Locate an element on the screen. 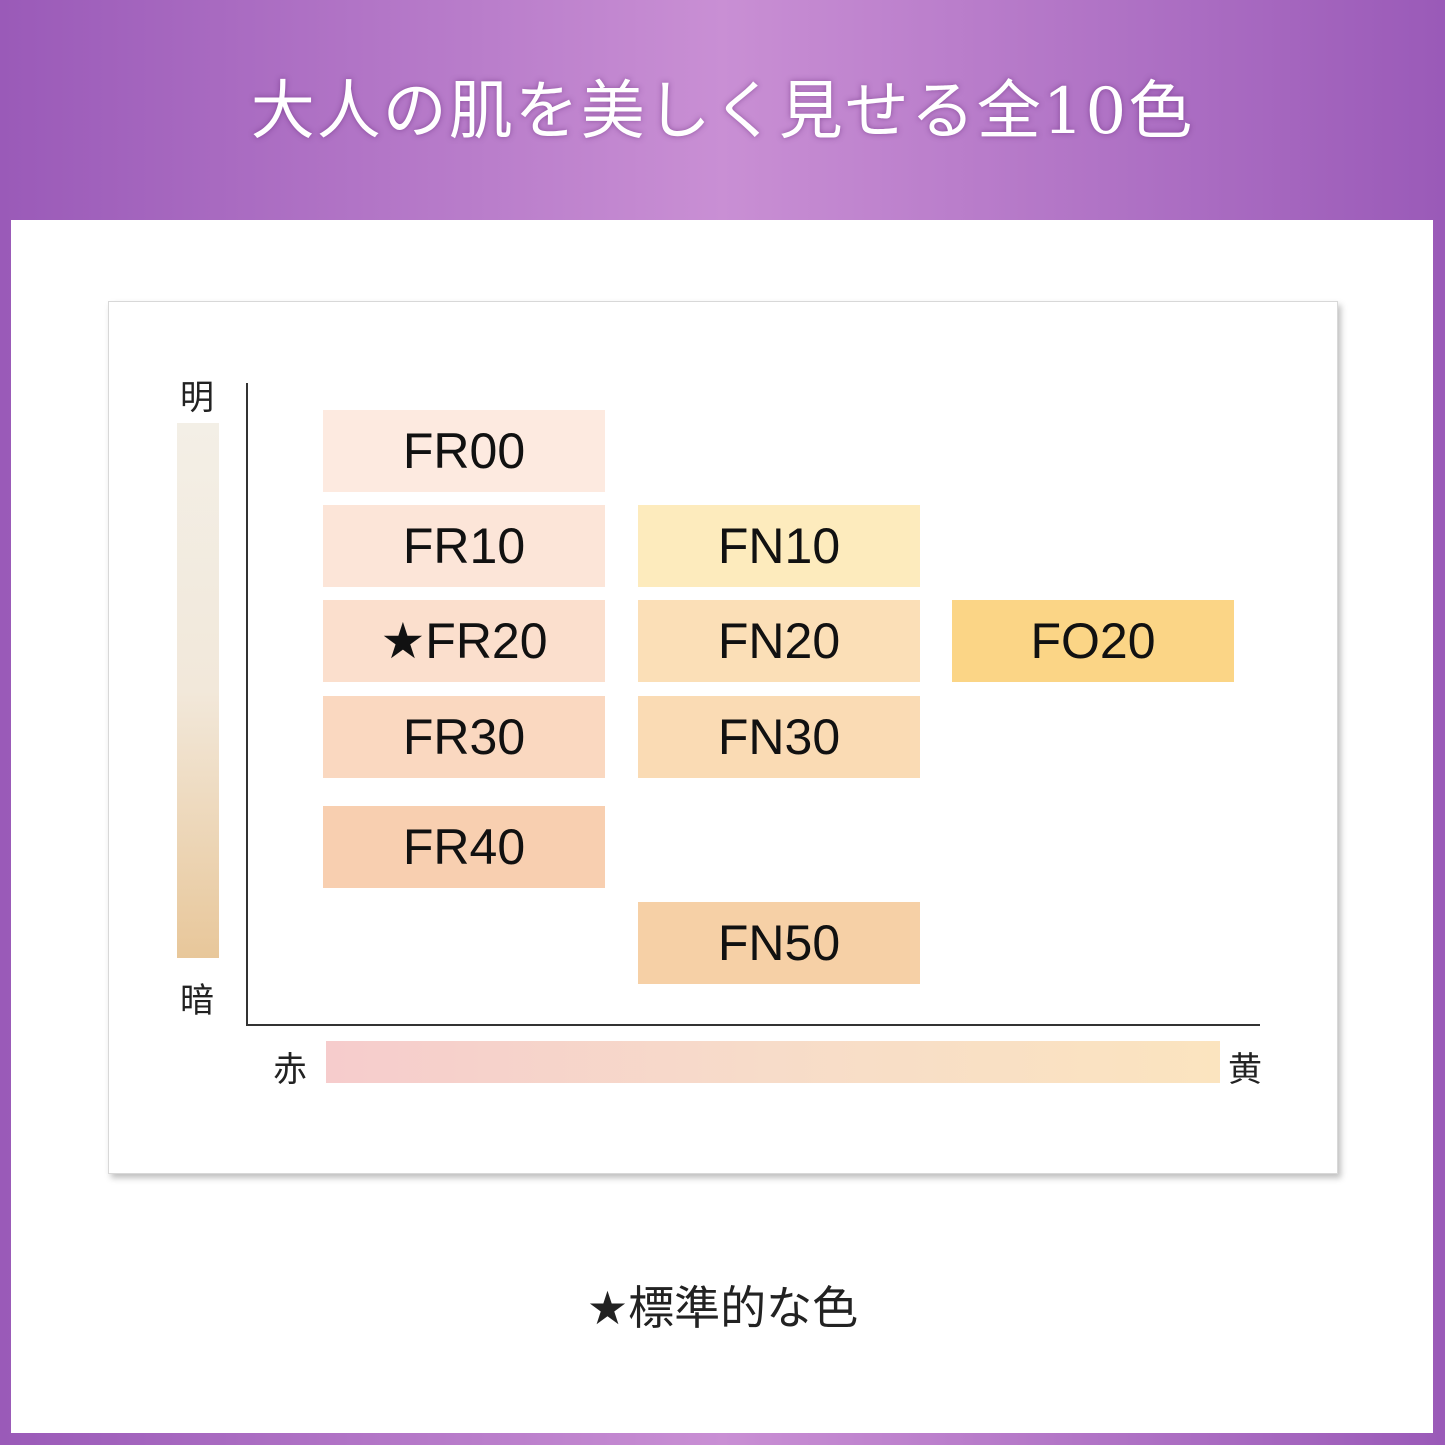 This screenshot has height=1445, width=1445. page-title: 大人の肌を美しく見せる全10色 is located at coordinates (722, 112).